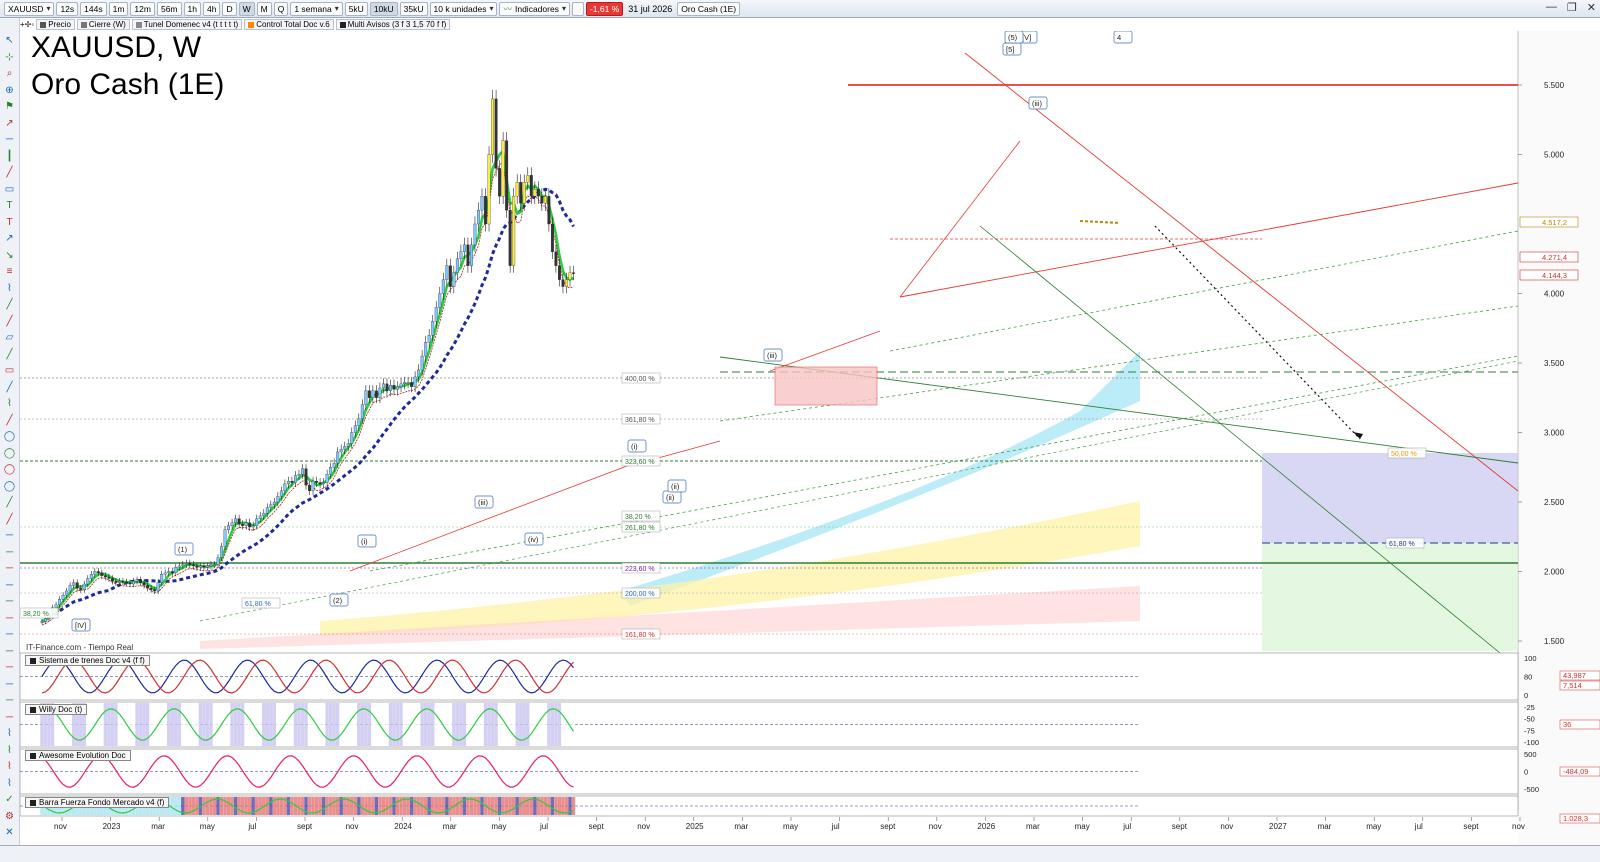  I want to click on drawing-tool-icon: ▱, so click(9, 337).